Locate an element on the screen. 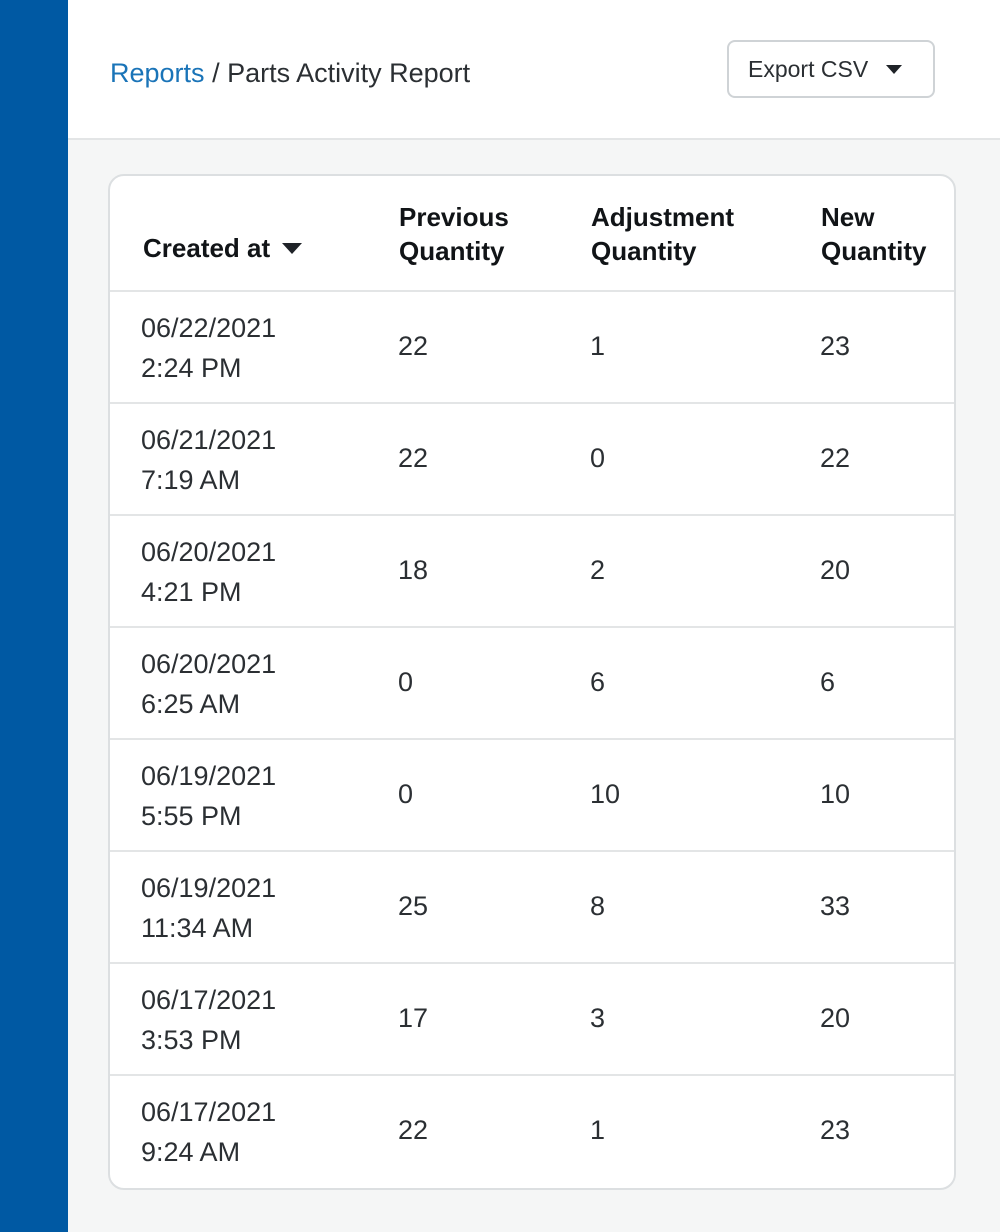 Image resolution: width=1000 pixels, height=1232 pixels. new-quantity-cell: 22 is located at coordinates (835, 458).